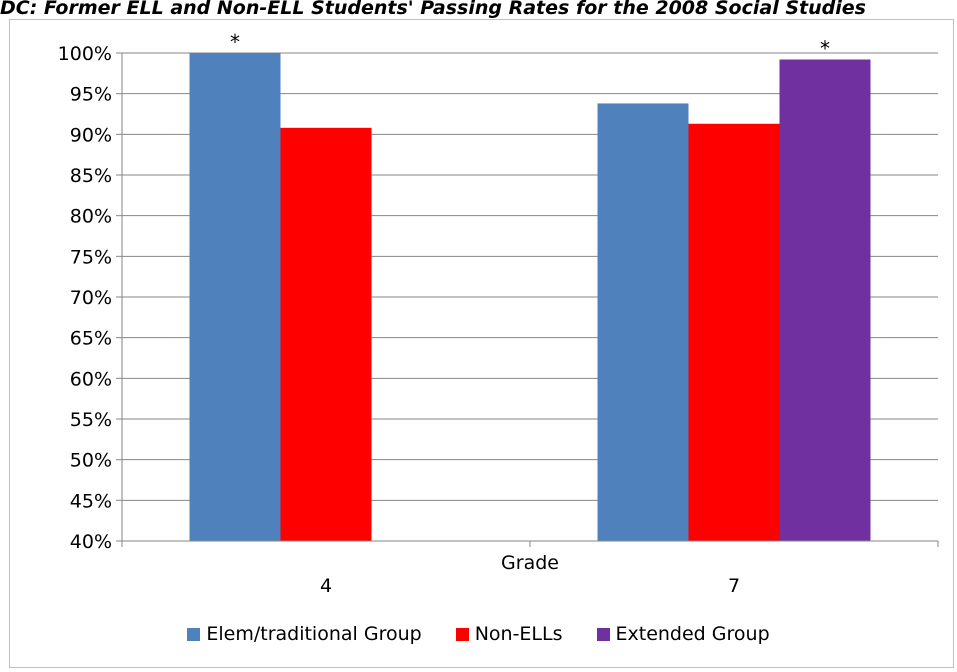 The height and width of the screenshot is (672, 957). Describe the element at coordinates (314, 634) in the screenshot. I see `legend-label-elem-traditional: Elem/traditional Group` at that location.